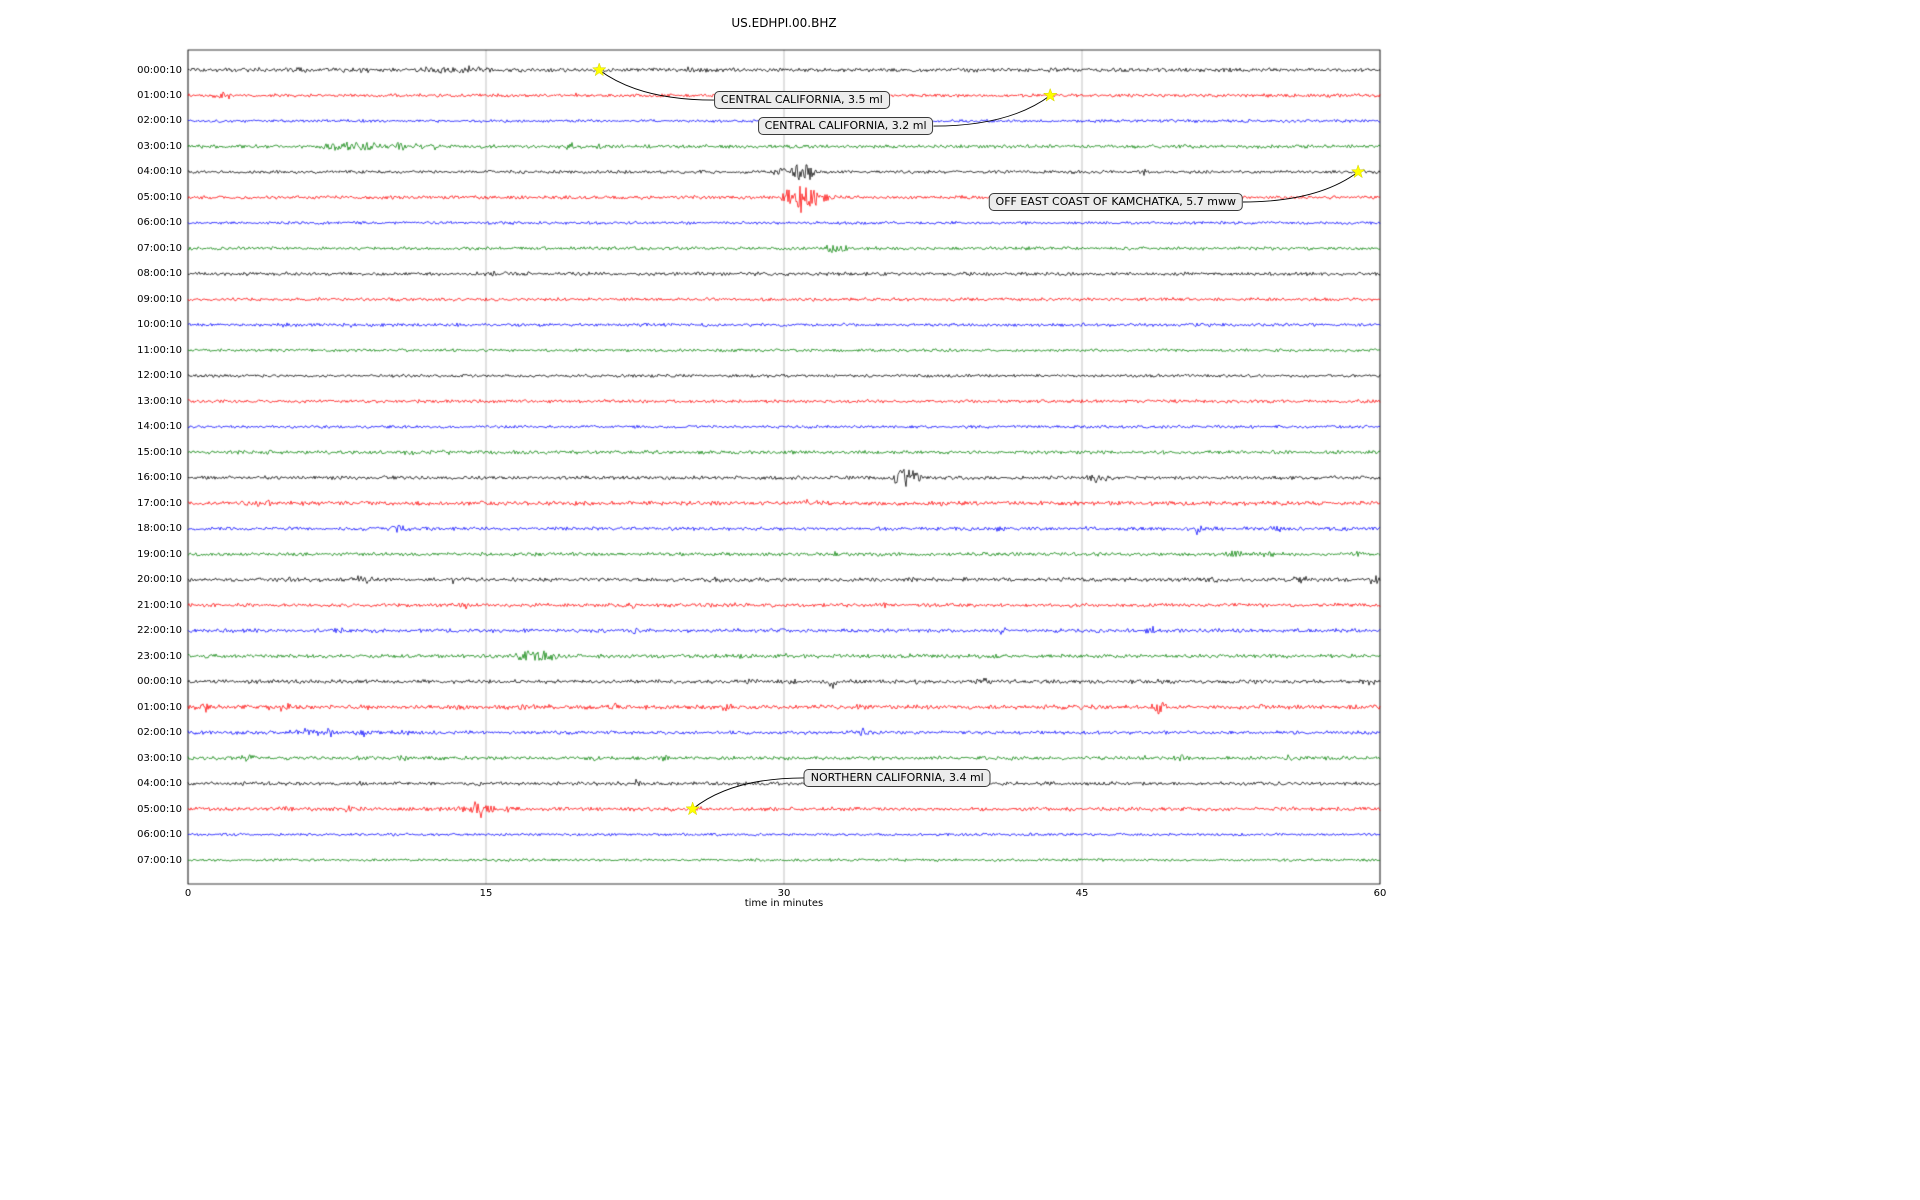  I want to click on row-time-label: 17:00:10, so click(159, 503).